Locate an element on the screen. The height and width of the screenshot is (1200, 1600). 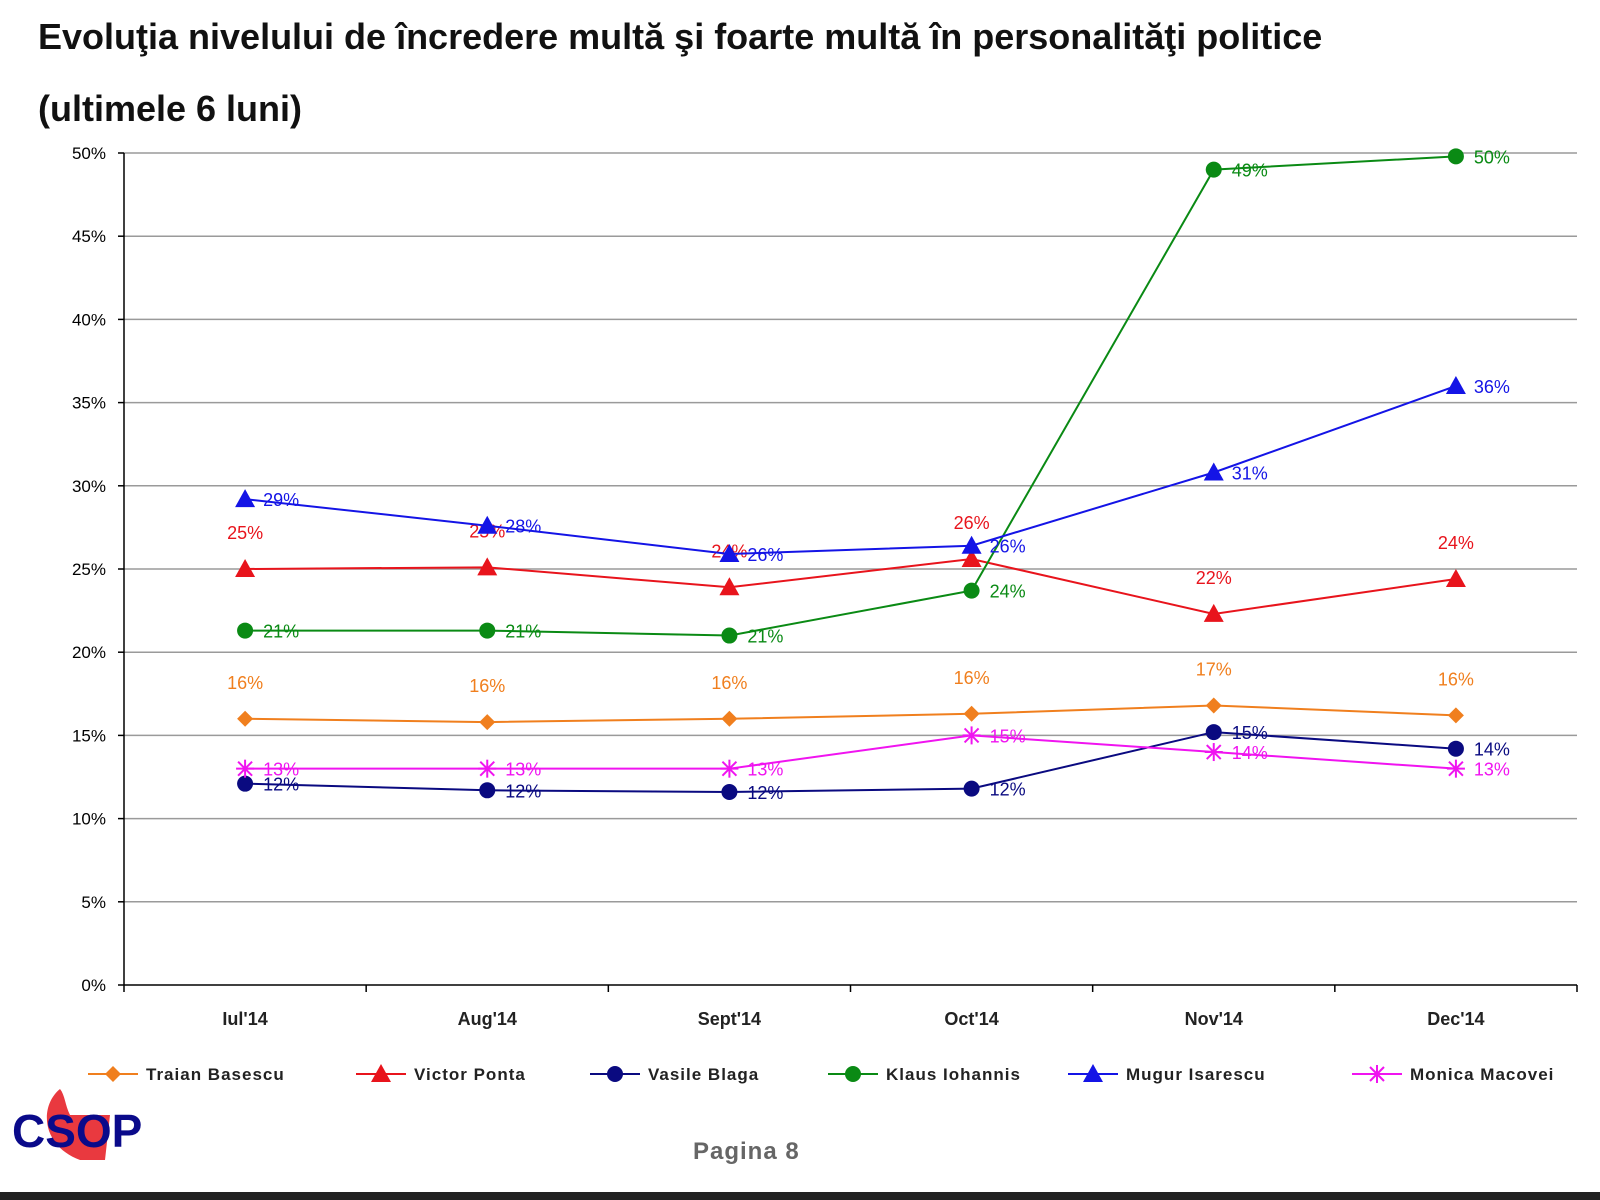
y-tick-label: 25% is located at coordinates (89, 569).